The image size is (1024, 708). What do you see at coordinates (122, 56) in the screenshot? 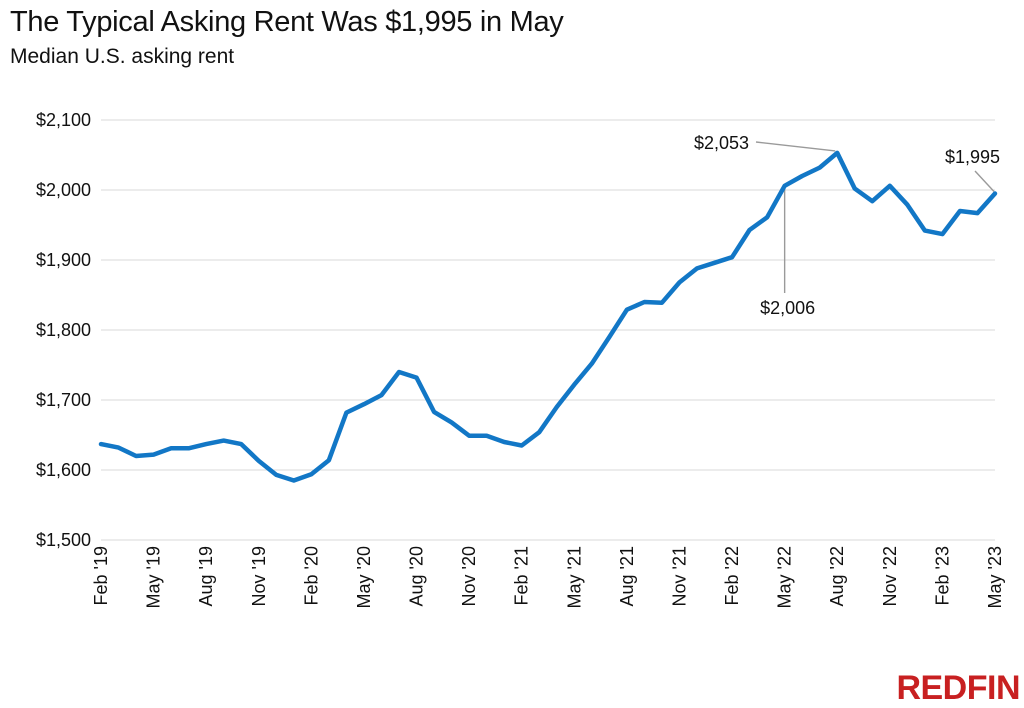
I see `chart-subtitle: Median U.S. asking rent` at bounding box center [122, 56].